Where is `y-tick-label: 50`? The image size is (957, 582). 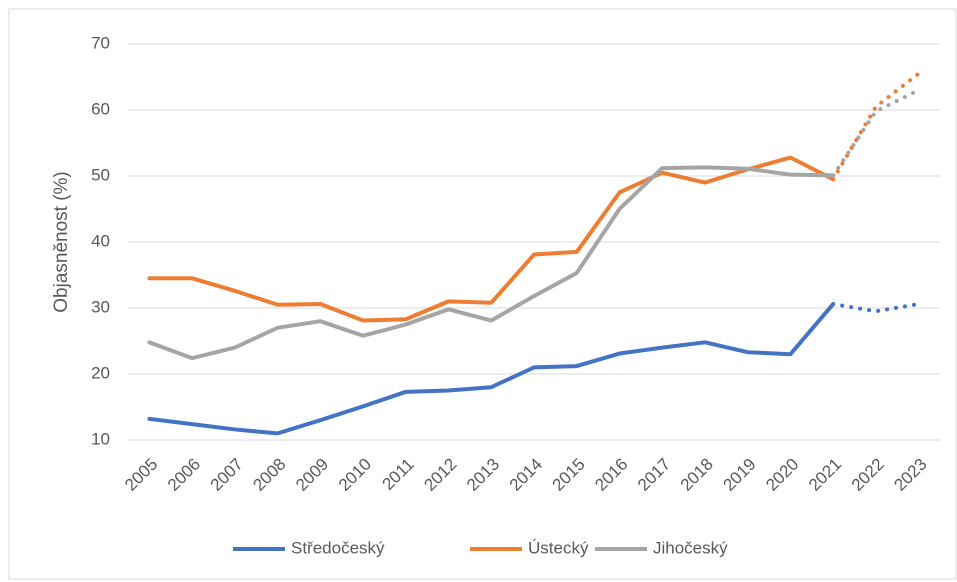 y-tick-label: 50 is located at coordinates (100, 174).